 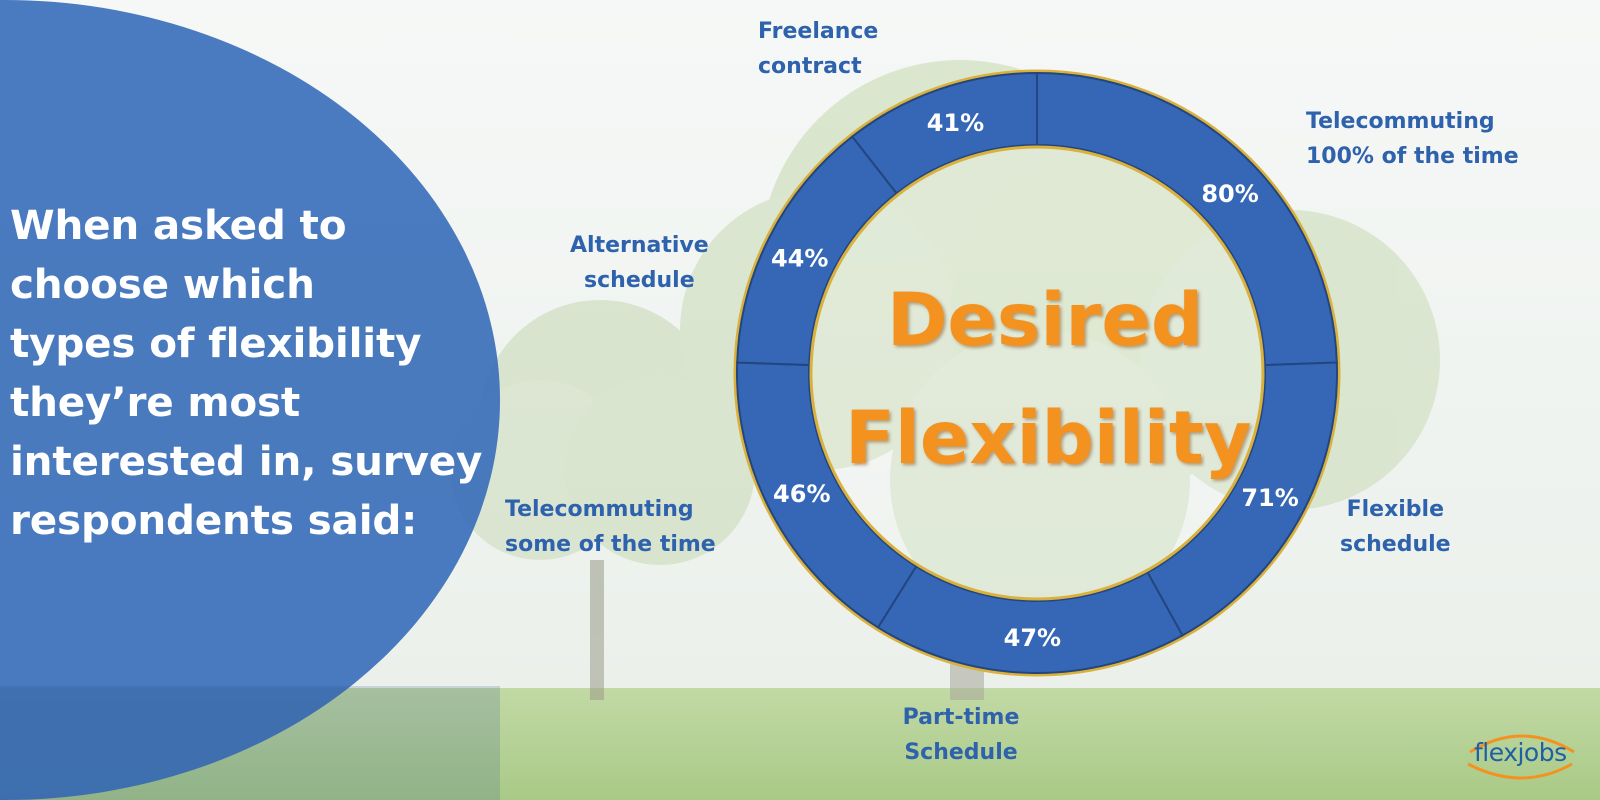 I want to click on category-label-part-time: Part-time Schedule, so click(x=961, y=735).